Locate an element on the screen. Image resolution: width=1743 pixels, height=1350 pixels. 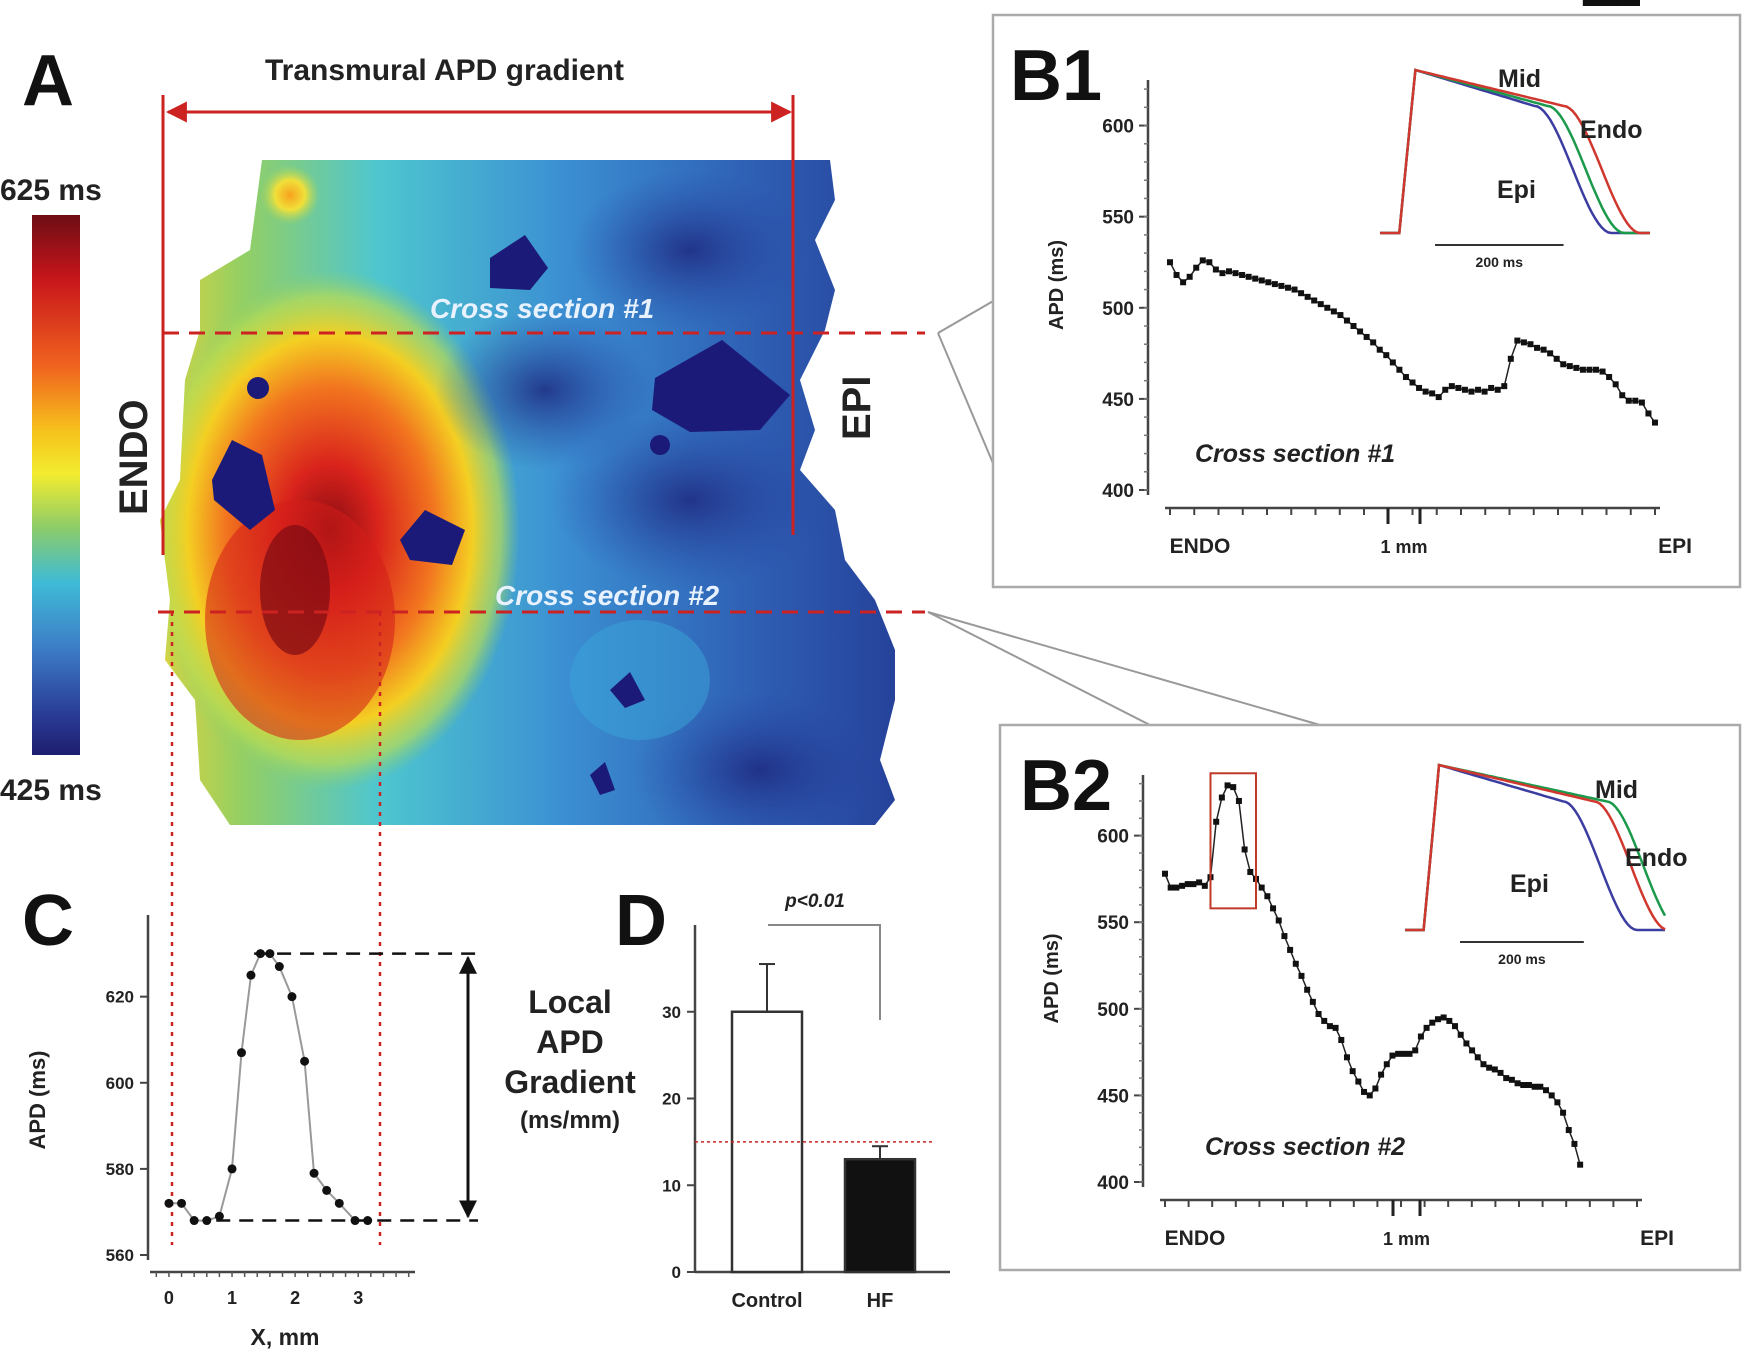
b1-y-tick-label: 450 is located at coordinates (1118, 400).